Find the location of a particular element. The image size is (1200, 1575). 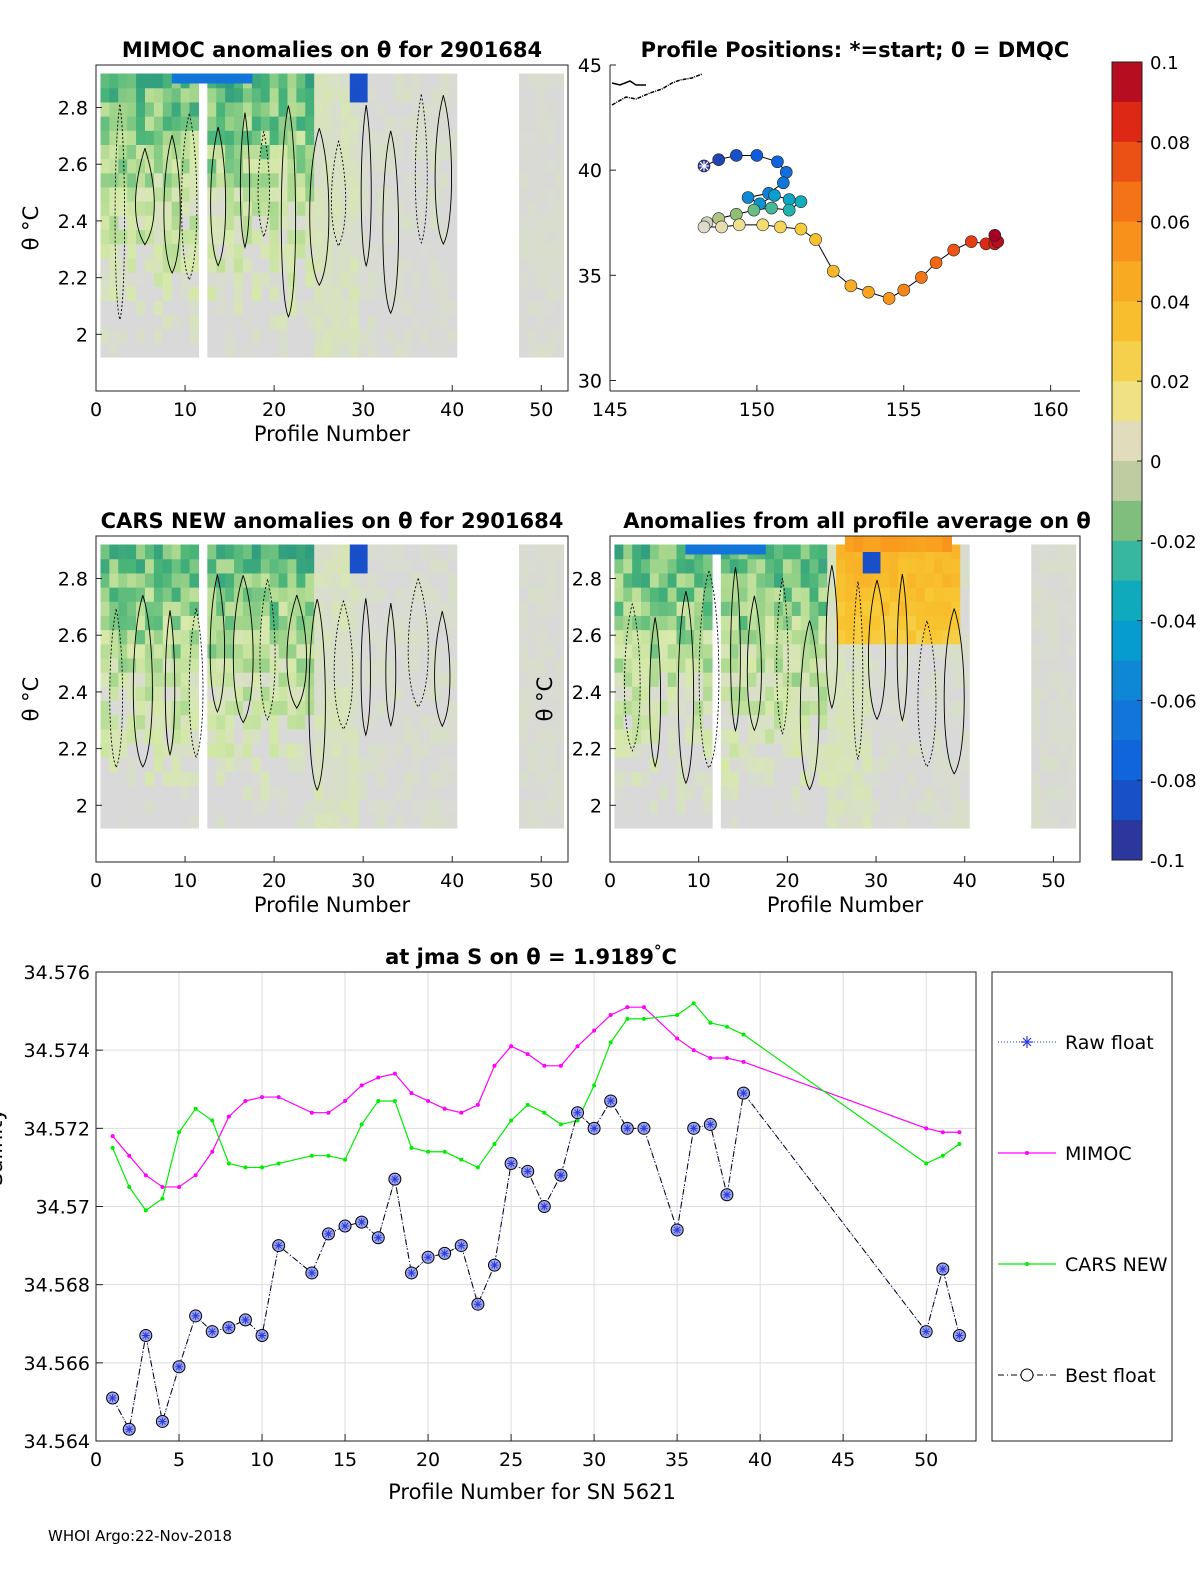

y-tick-label: 40 is located at coordinates (590, 171).